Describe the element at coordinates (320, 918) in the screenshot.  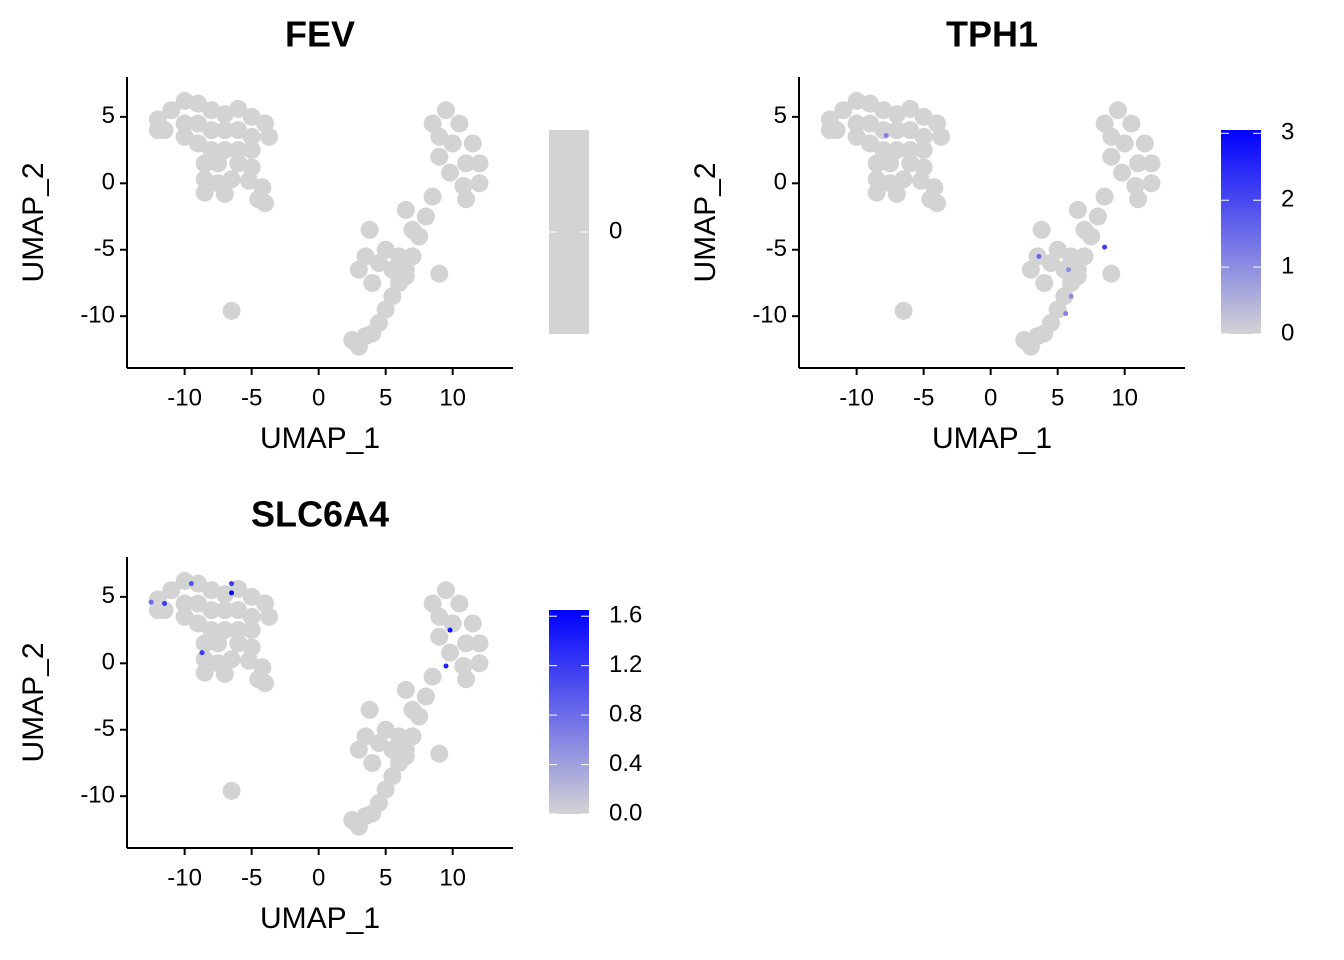
I see `x-axis-title: UMAP_1` at that location.